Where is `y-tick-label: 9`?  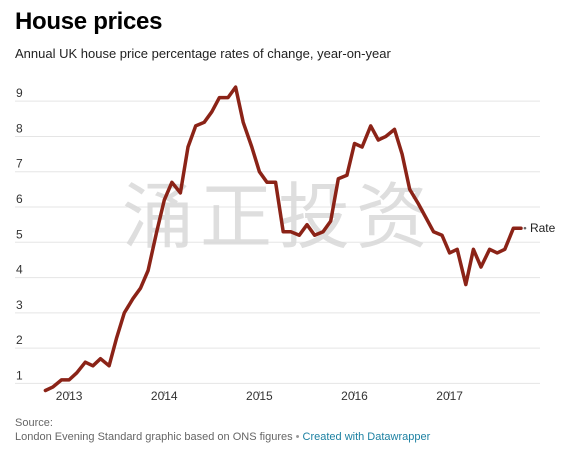 y-tick-label: 9 is located at coordinates (19, 93).